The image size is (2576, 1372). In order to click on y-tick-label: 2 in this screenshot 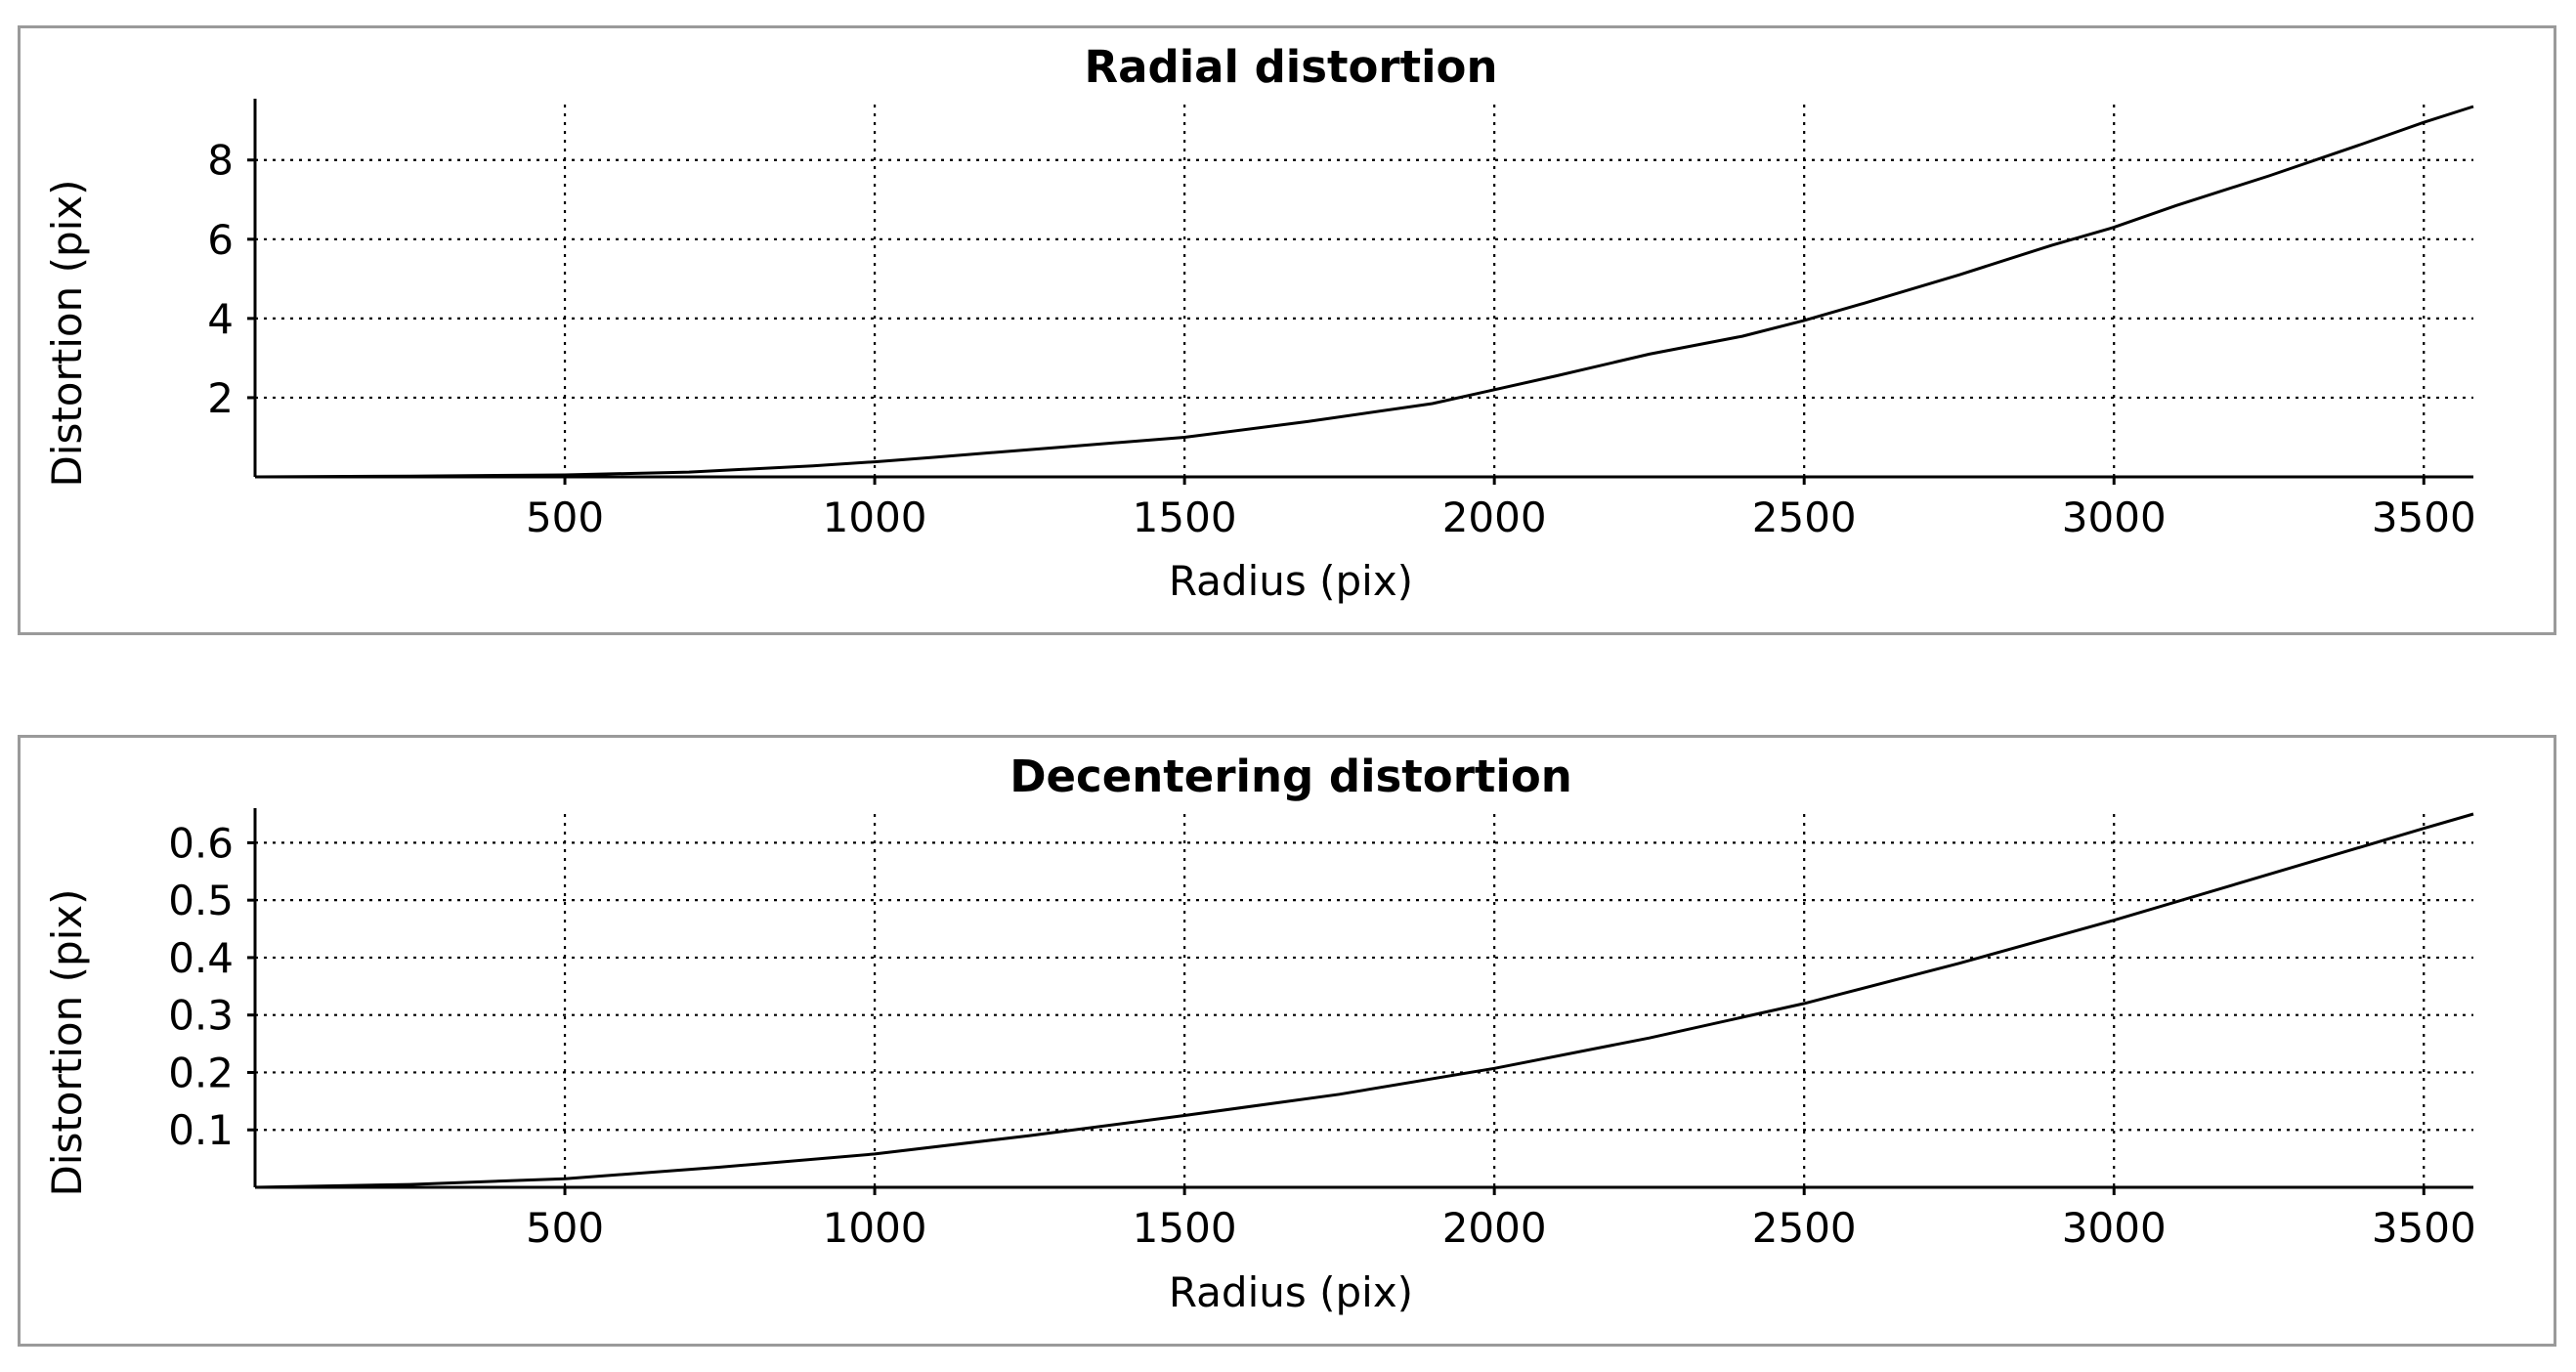, I will do `click(221, 398)`.